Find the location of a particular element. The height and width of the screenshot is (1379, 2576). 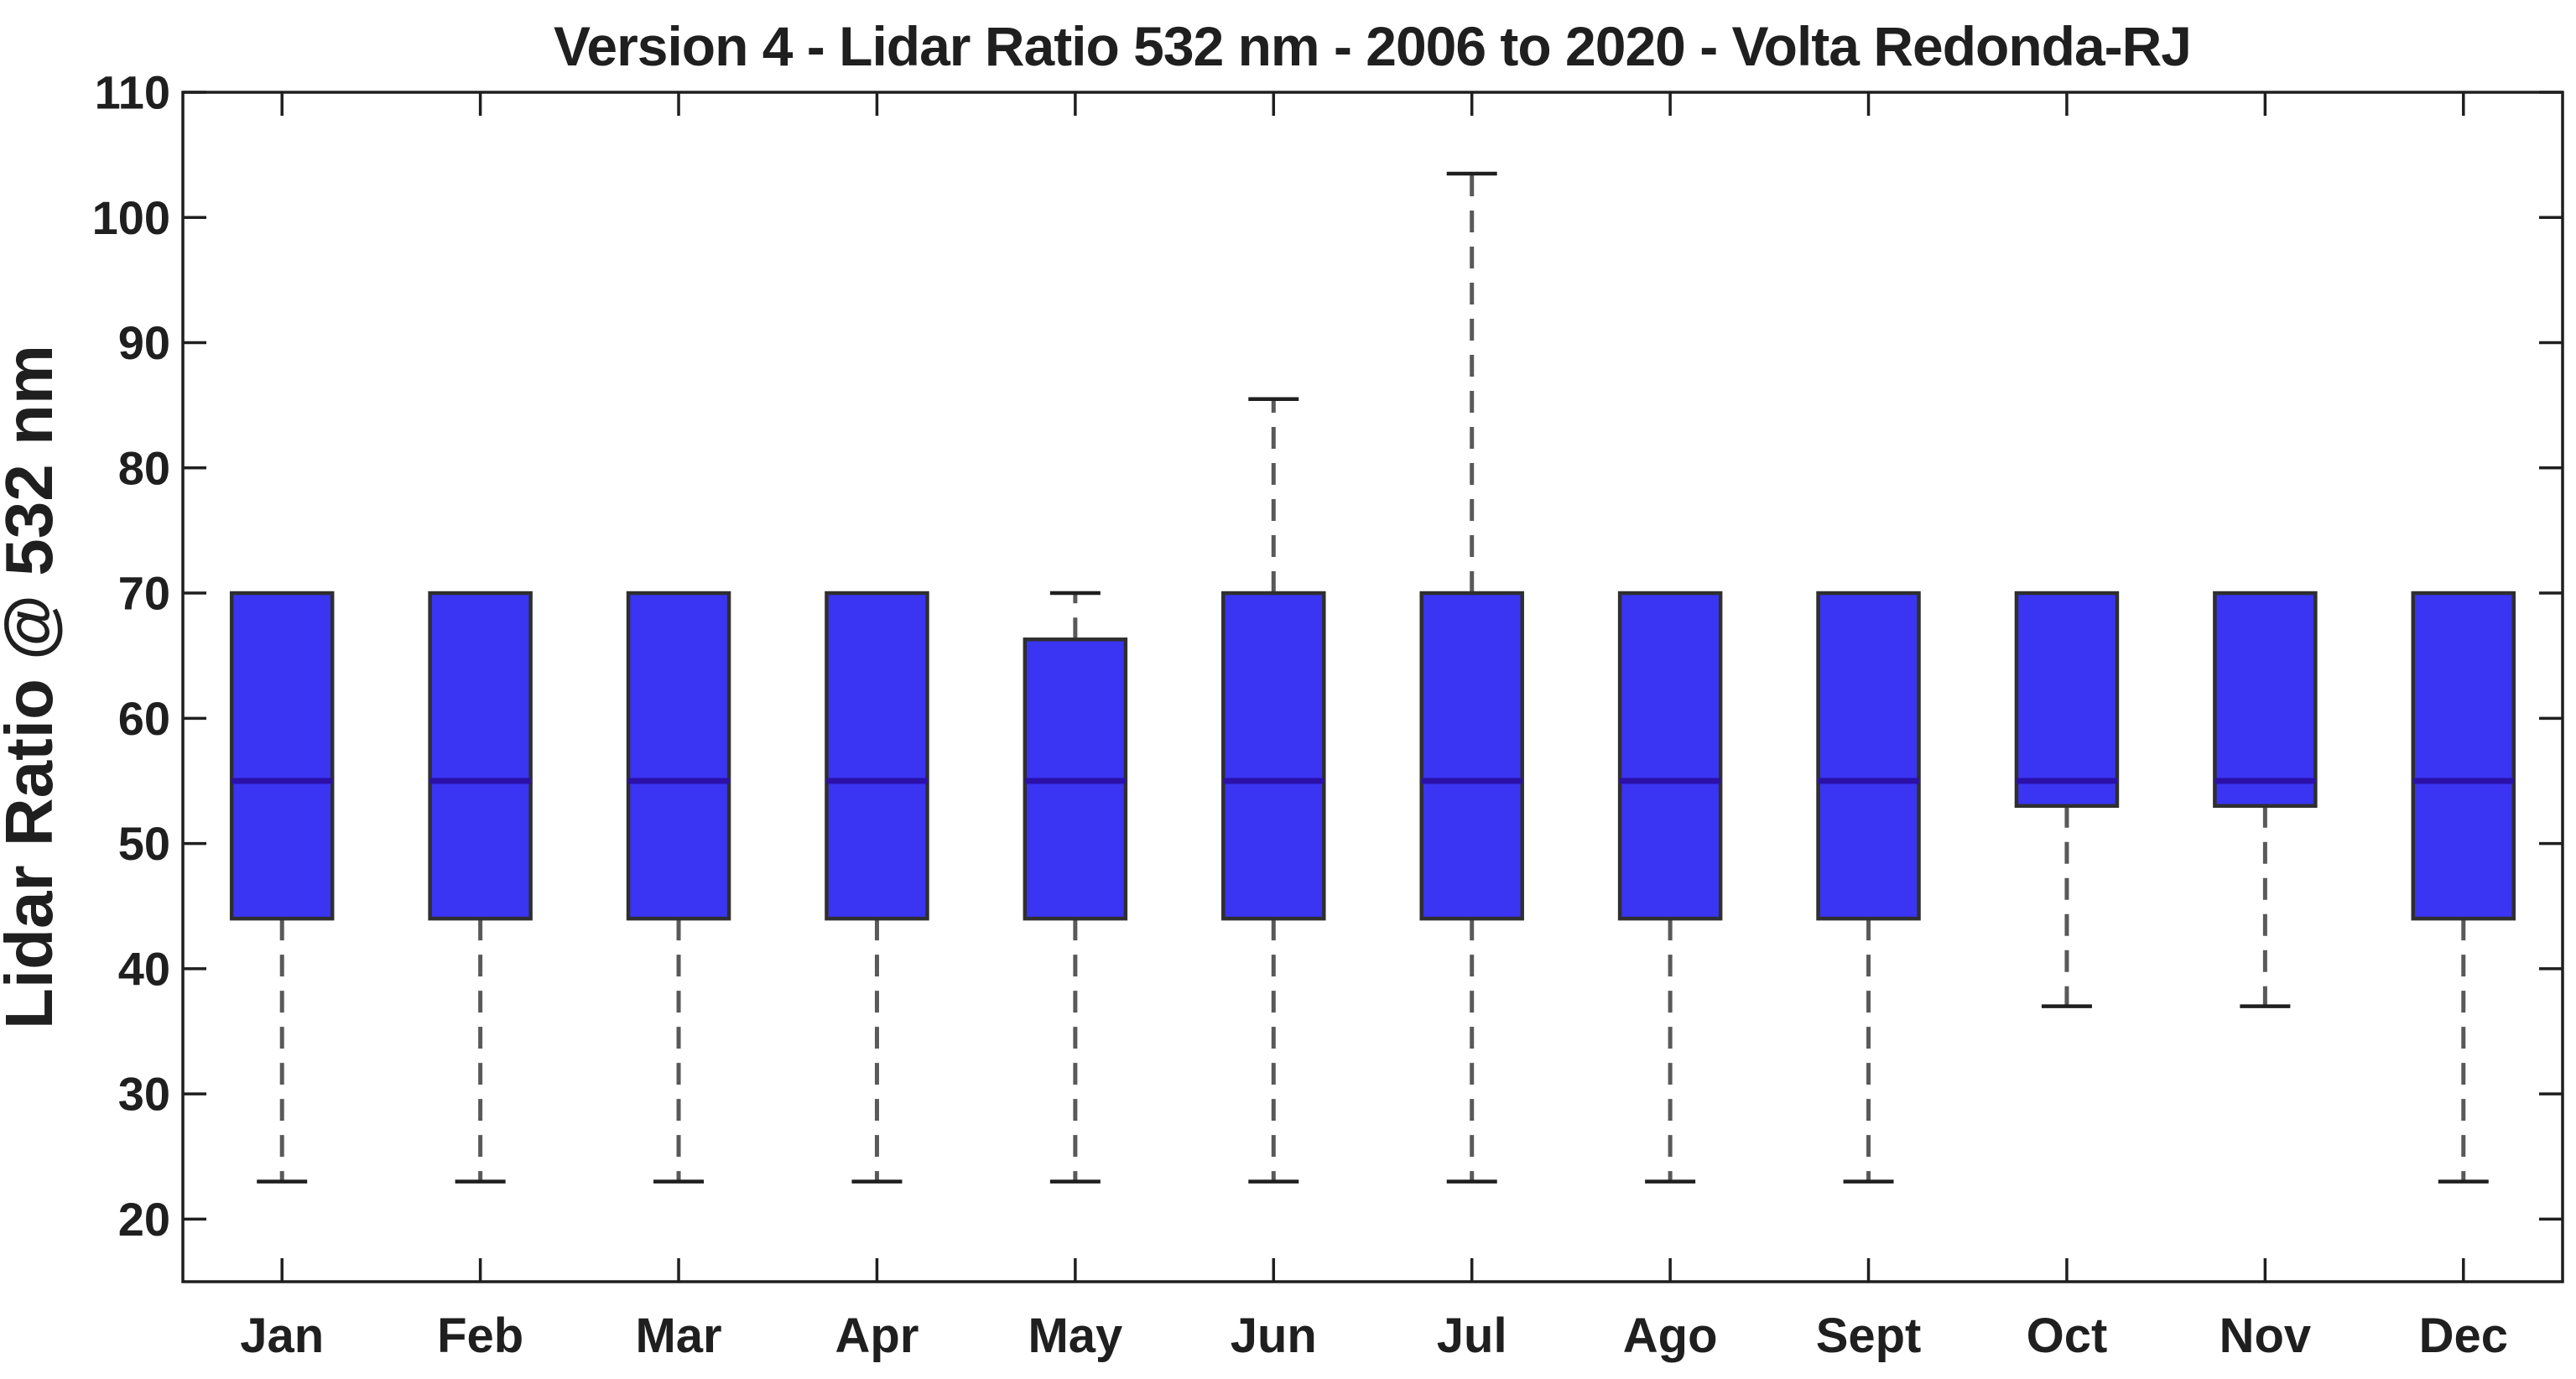

boxplot-may is located at coordinates (1075, 887).